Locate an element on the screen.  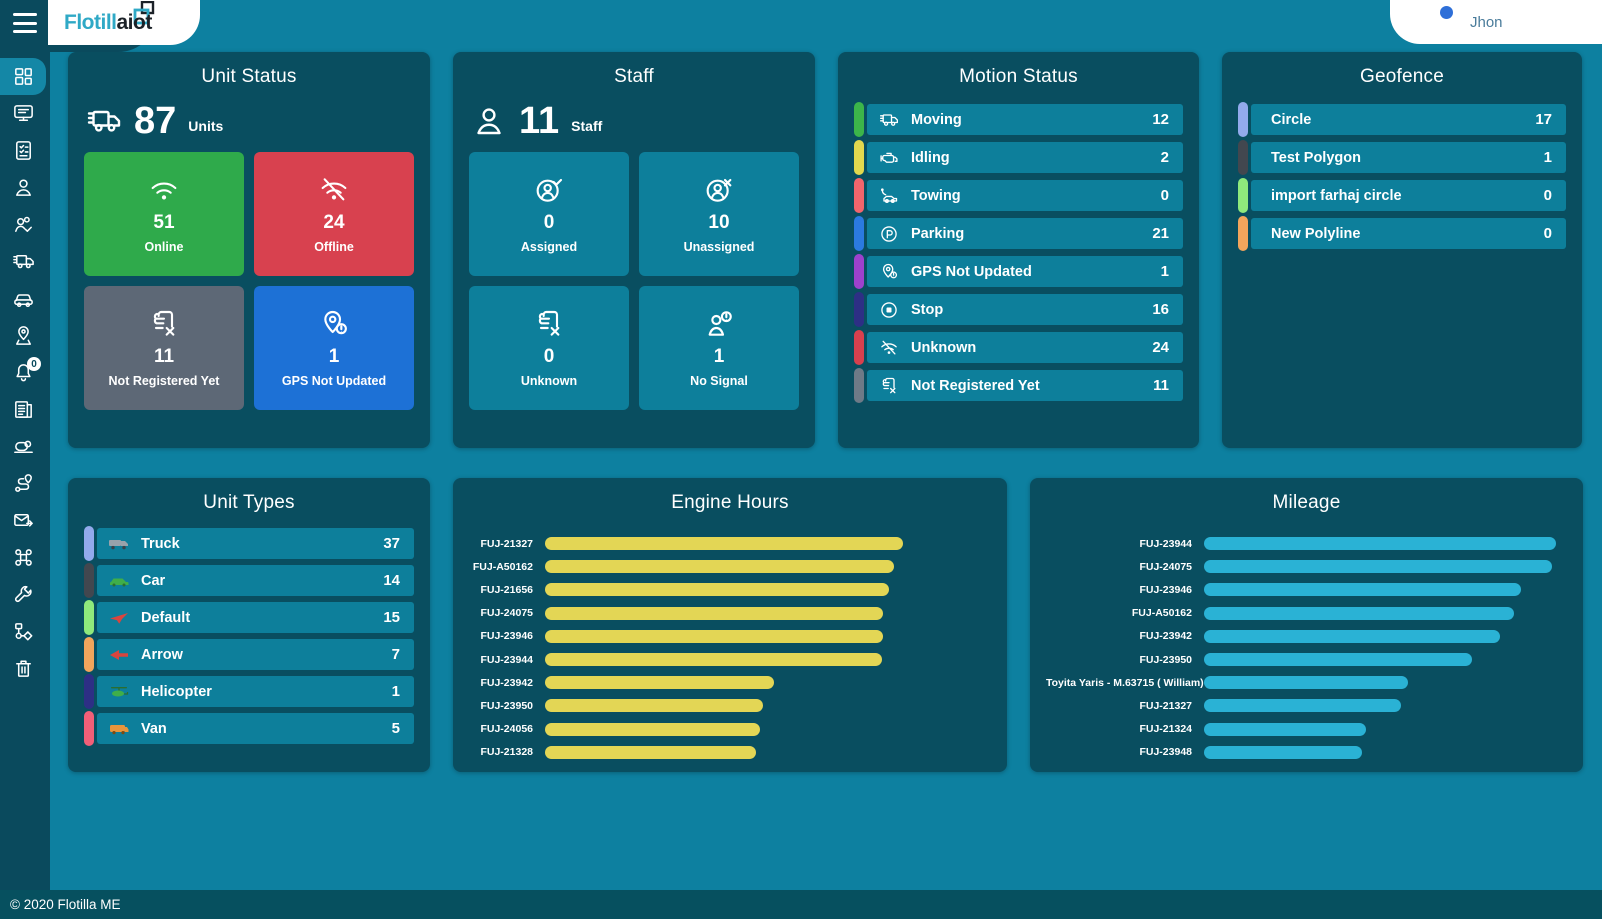
report-icon is located at coordinates (23, 409).